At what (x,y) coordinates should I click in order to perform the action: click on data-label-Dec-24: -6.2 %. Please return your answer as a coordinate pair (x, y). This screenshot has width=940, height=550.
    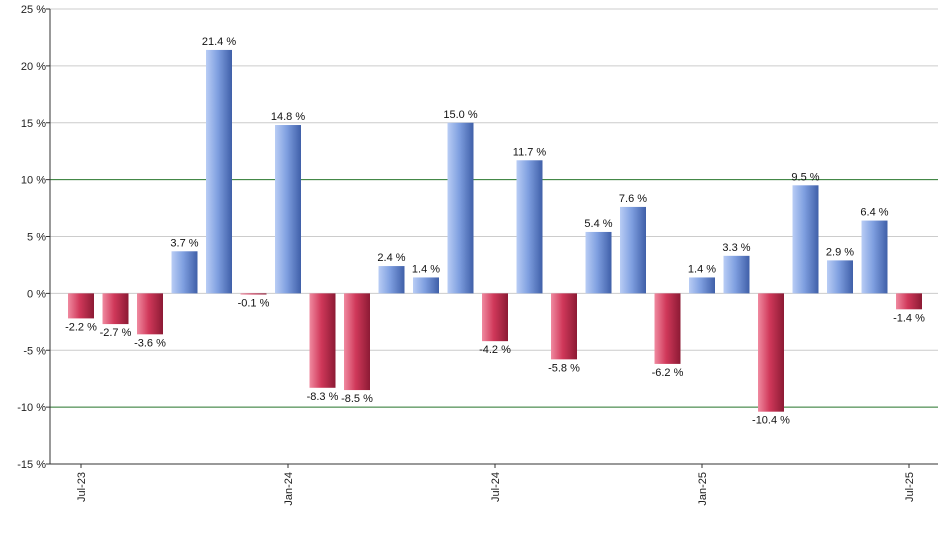
    Looking at the image, I should click on (668, 373).